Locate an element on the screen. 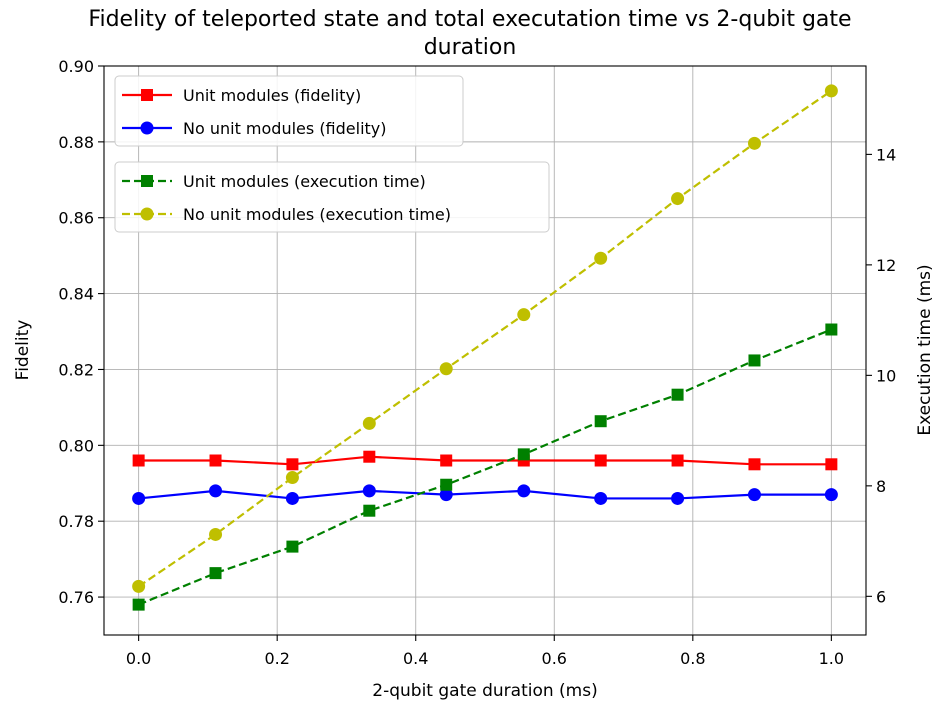 The image size is (937, 704). y-tick-label: 0.76 is located at coordinates (76, 597).